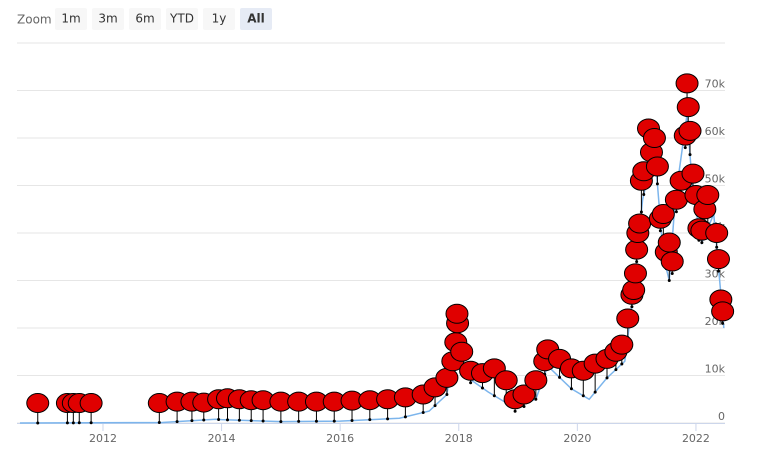 This screenshot has width=758, height=456. What do you see at coordinates (340, 438) in the screenshot?
I see `x-tick-label: 2016` at bounding box center [340, 438].